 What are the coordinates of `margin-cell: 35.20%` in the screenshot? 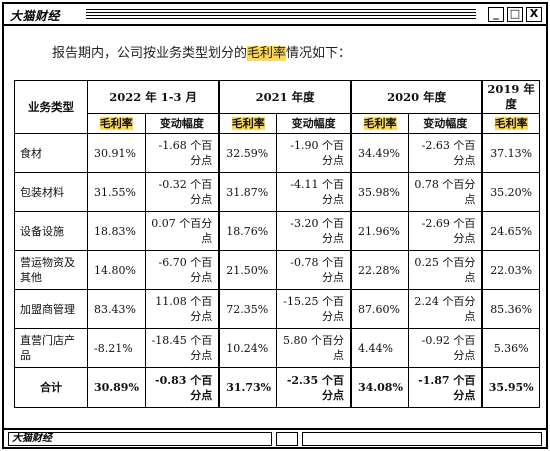 It's located at (511, 192).